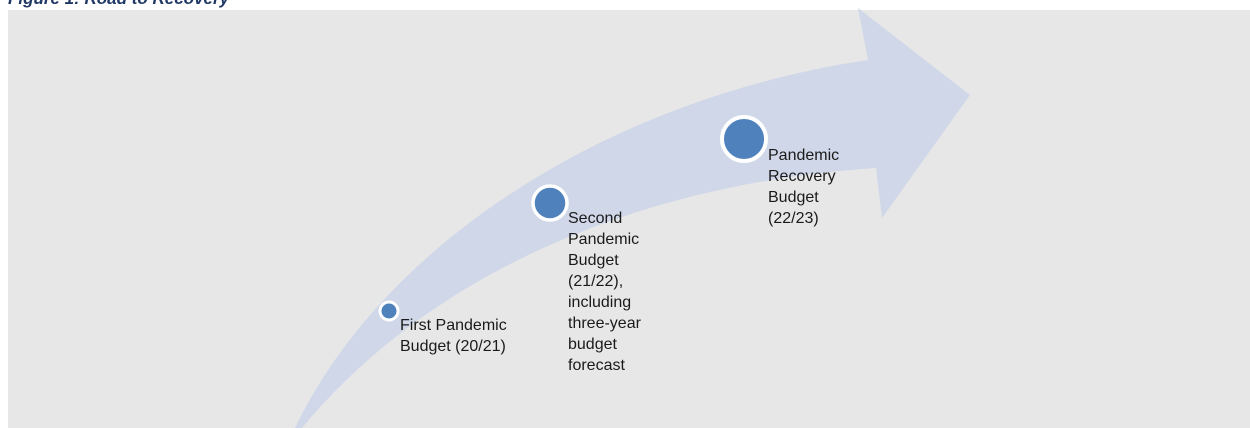  What do you see at coordinates (793, 218) in the screenshot?
I see `node-label: (22/23)` at bounding box center [793, 218].